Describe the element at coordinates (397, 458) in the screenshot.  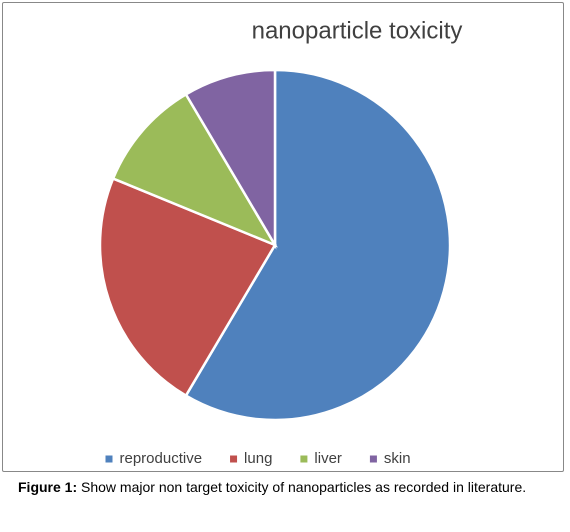
I see `legend-label: skin` at that location.